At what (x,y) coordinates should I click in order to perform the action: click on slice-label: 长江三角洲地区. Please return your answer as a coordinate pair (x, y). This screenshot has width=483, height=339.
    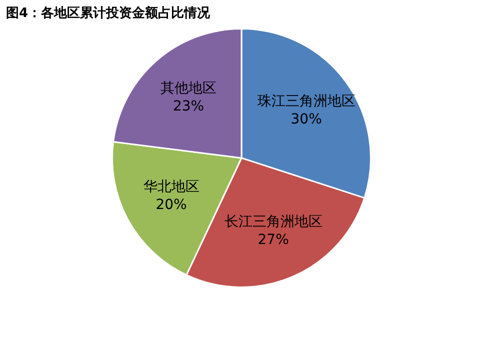
    Looking at the image, I should click on (273, 222).